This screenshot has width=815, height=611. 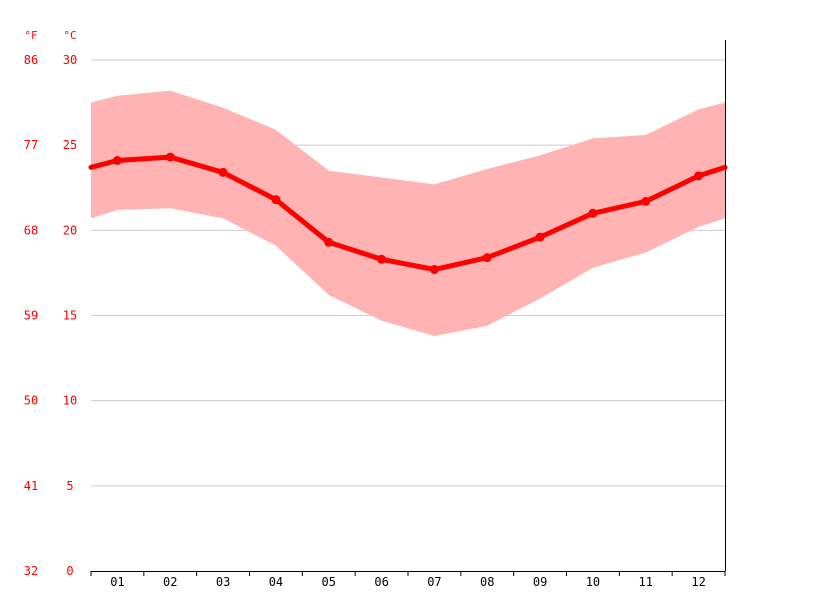 What do you see at coordinates (540, 582) in the screenshot?
I see `x-tick-label: 09` at bounding box center [540, 582].